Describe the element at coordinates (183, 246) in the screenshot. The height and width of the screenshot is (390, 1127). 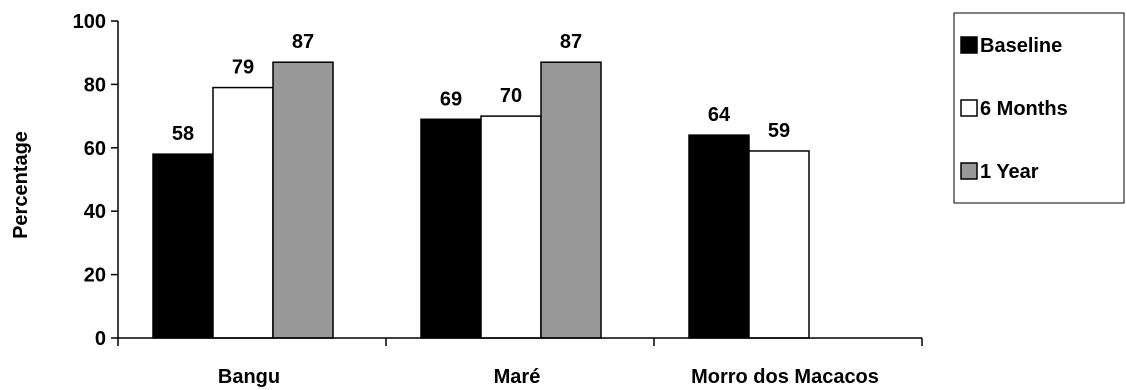
I see `bar-bangu-baseline` at that location.